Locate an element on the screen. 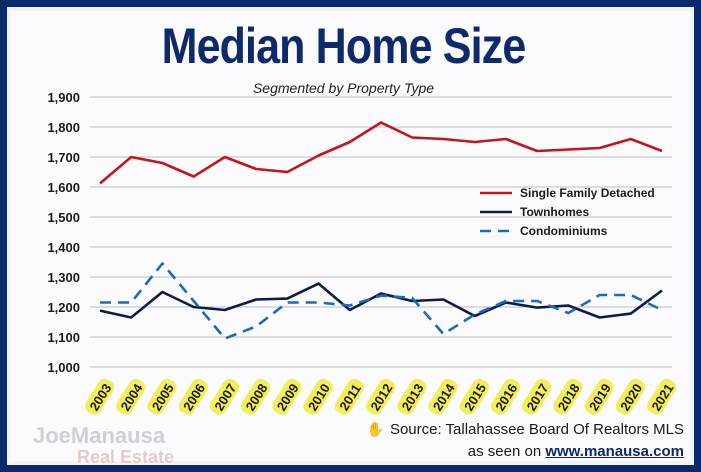 Image resolution: width=701 pixels, height=472 pixels. x-tick: 2018 is located at coordinates (568, 396).